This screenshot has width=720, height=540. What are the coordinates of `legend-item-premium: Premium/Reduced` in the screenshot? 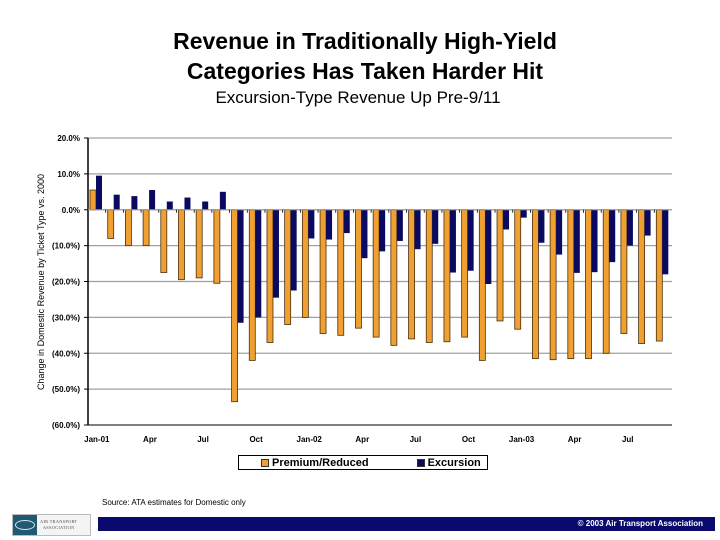 It's located at (315, 463).